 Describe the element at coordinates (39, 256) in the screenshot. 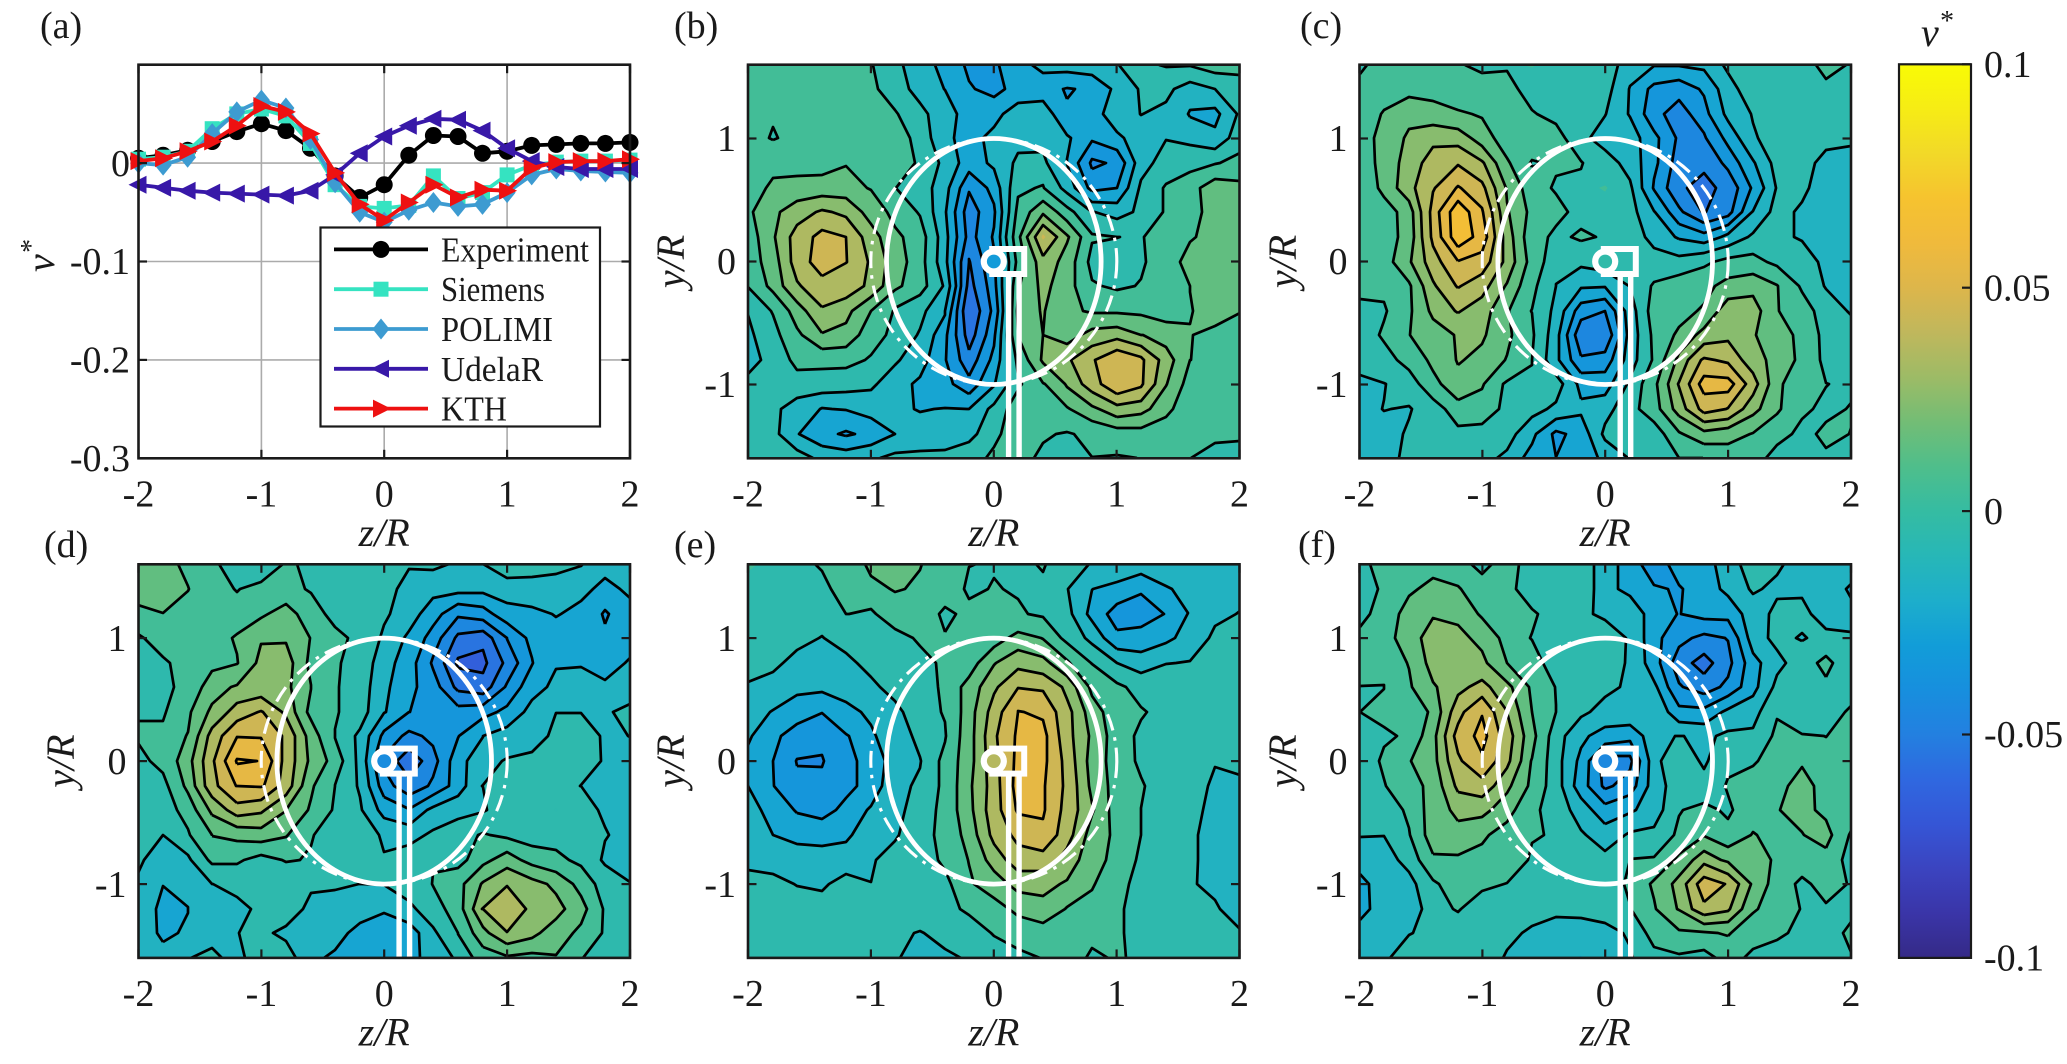

I see `svg-text: v*` at that location.